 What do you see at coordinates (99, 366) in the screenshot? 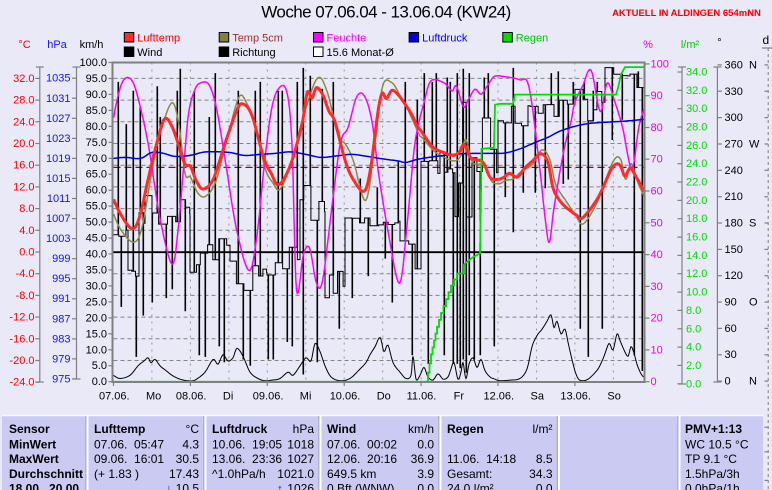
I see `svg-text: 5.0` at bounding box center [99, 366].